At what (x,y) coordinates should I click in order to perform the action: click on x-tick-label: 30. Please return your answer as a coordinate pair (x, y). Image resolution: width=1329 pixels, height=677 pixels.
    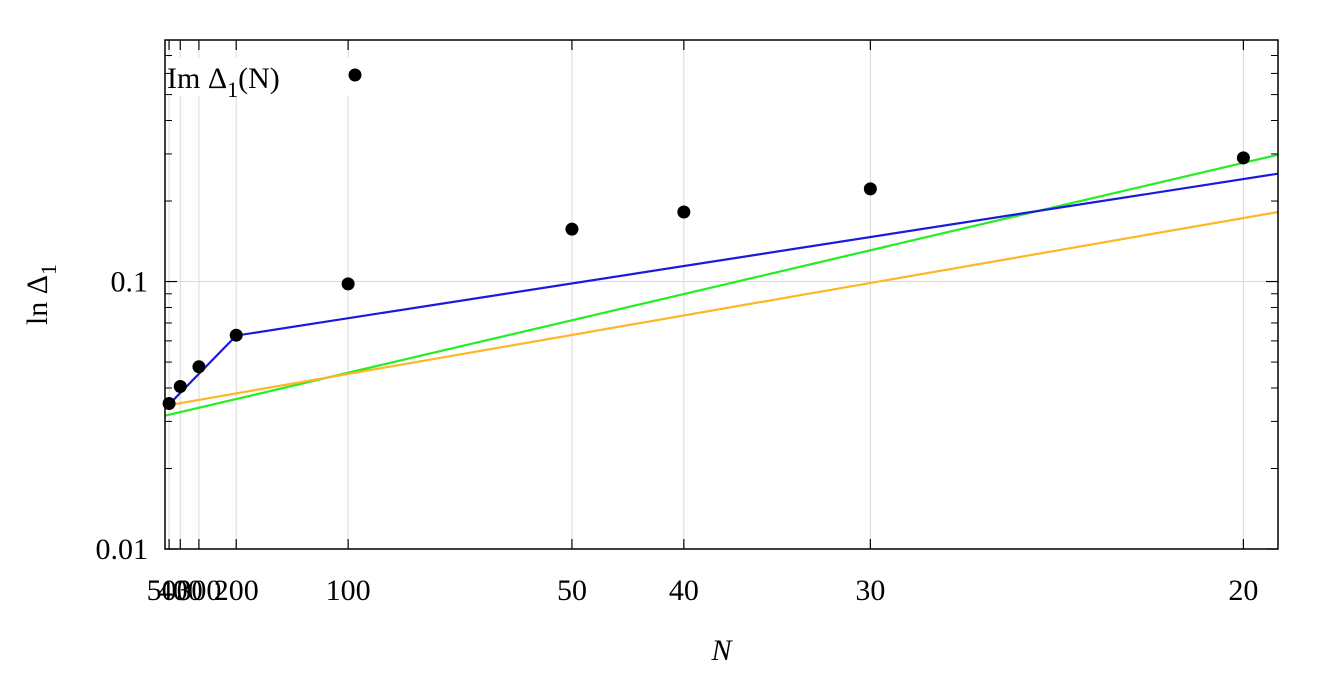
    Looking at the image, I should click on (870, 590).